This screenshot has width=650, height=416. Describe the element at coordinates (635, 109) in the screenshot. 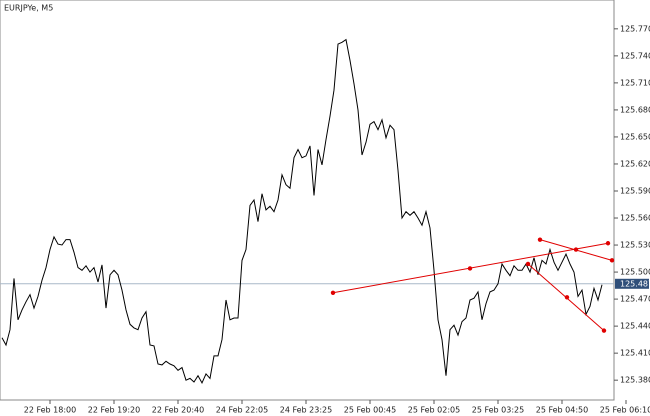

I see `y-tick-label: 125.680` at that location.